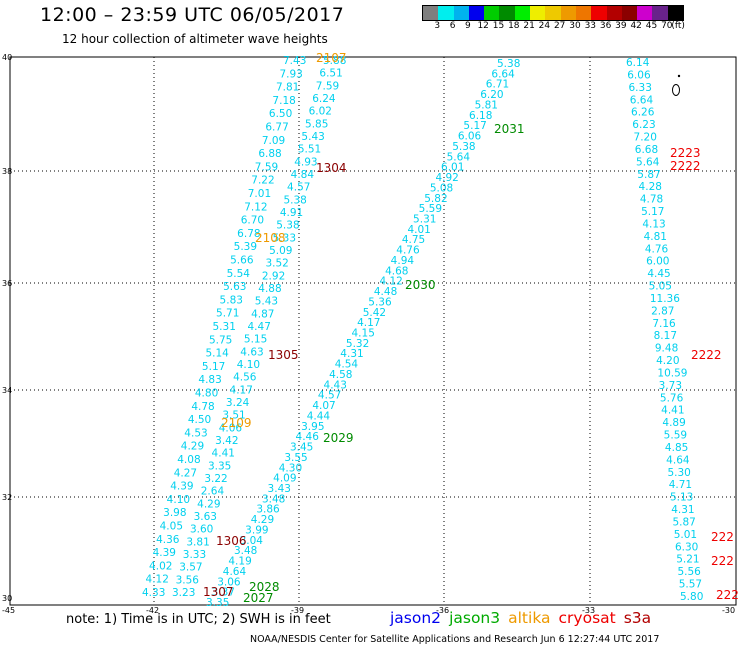 The image size is (740, 650). Describe the element at coordinates (442, 610) in the screenshot. I see `lon-tick-label: -36` at that location.